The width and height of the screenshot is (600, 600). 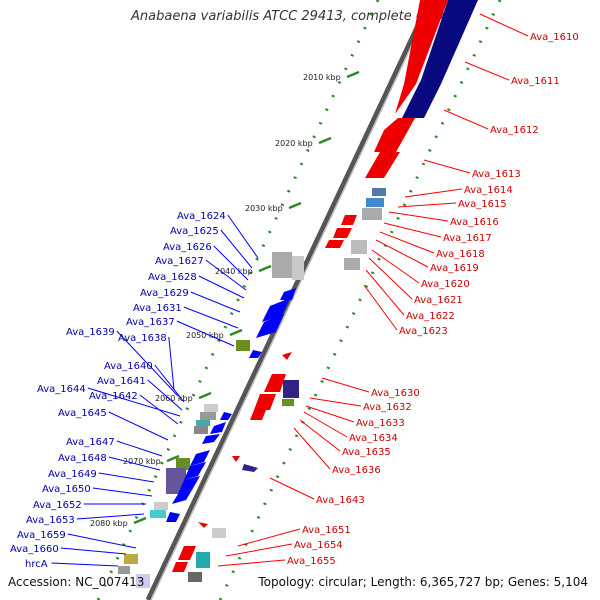 What do you see at coordinates (318, 545) in the screenshot?
I see `forward-gene-label: Ava_1654` at bounding box center [318, 545].